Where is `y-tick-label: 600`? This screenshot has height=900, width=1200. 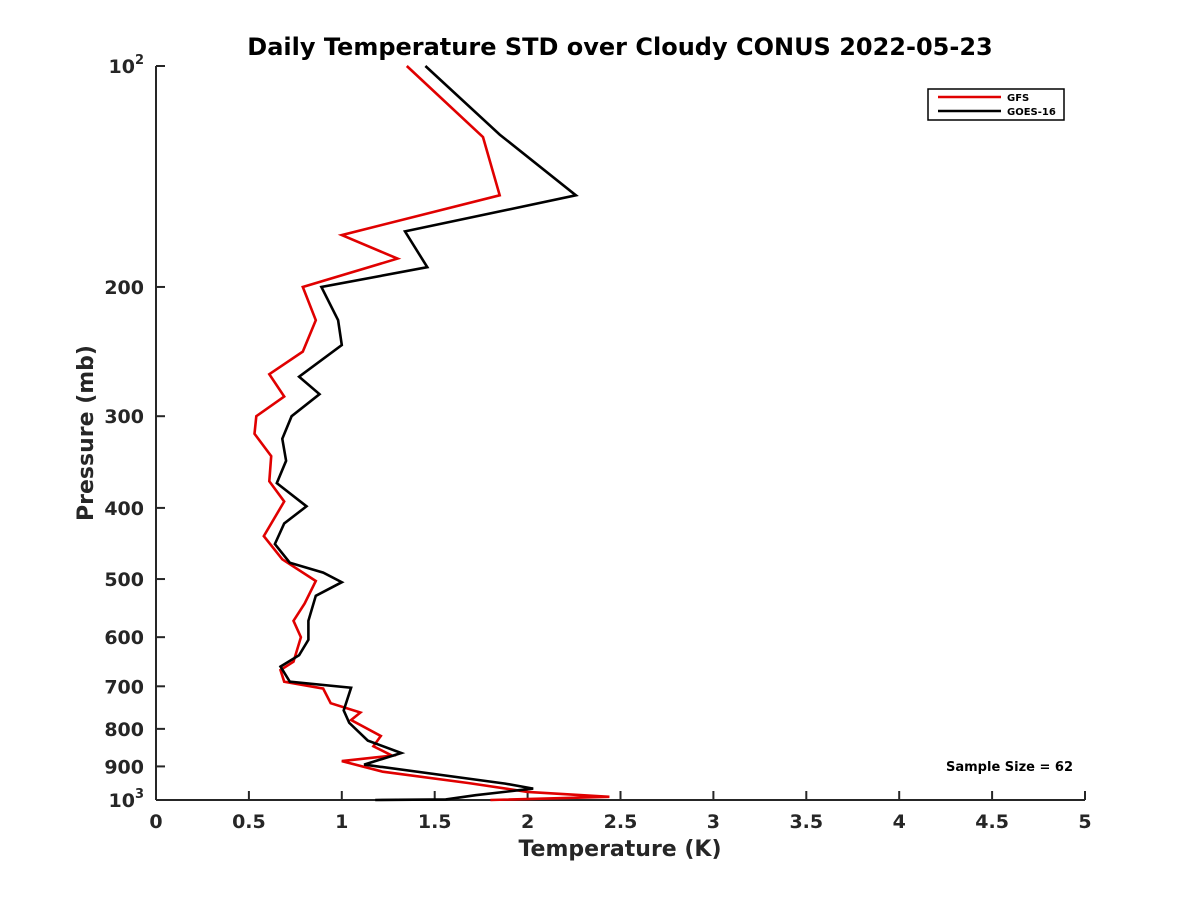
y-tick-label: 600 is located at coordinates (124, 638).